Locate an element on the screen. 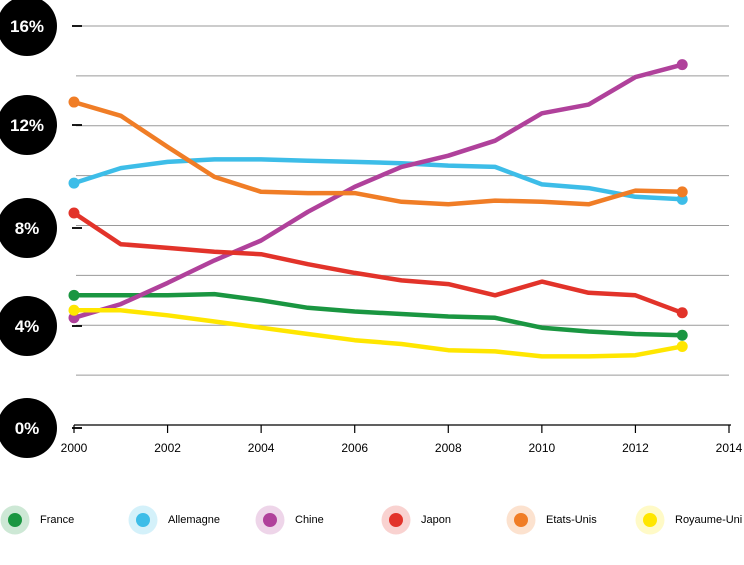  y-axis: 16% 12% 8% 4% 0% is located at coordinates (41, 229).